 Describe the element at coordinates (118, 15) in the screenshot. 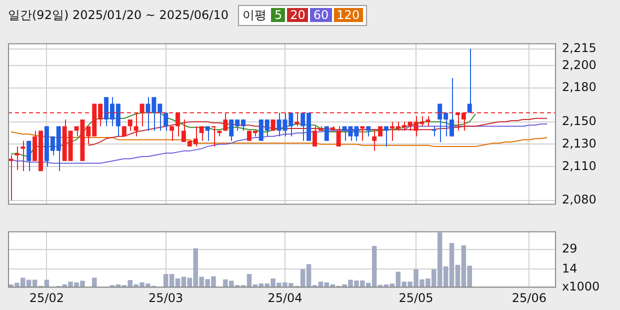

I see `chart-title: 일간(92일) 2025/01/20 ~ 2025/06/10` at that location.